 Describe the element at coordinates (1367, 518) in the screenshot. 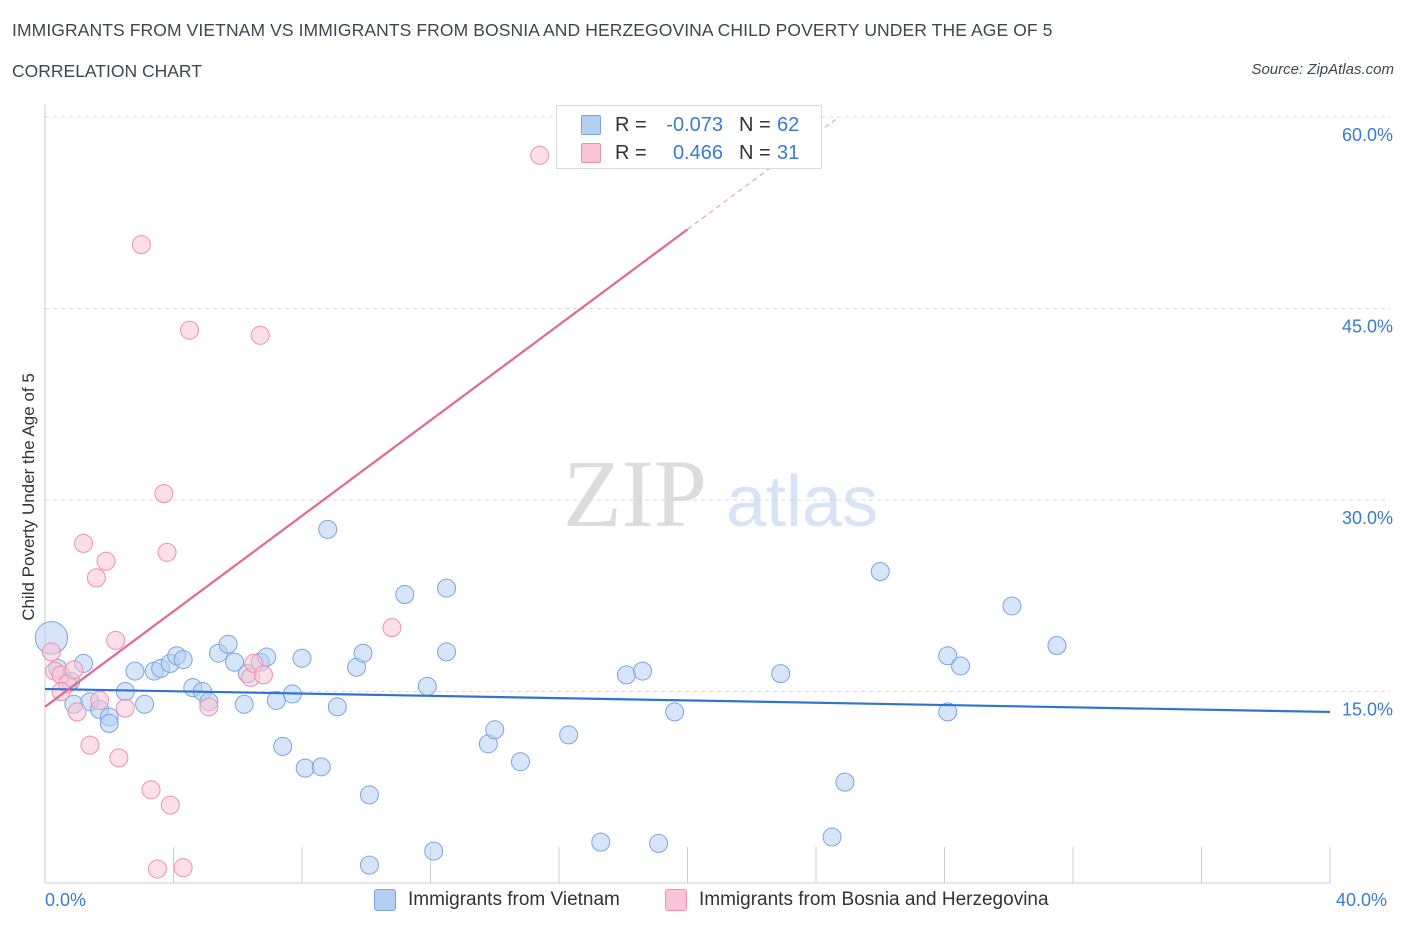

I see `y-tick-label: 30.0%` at that location.